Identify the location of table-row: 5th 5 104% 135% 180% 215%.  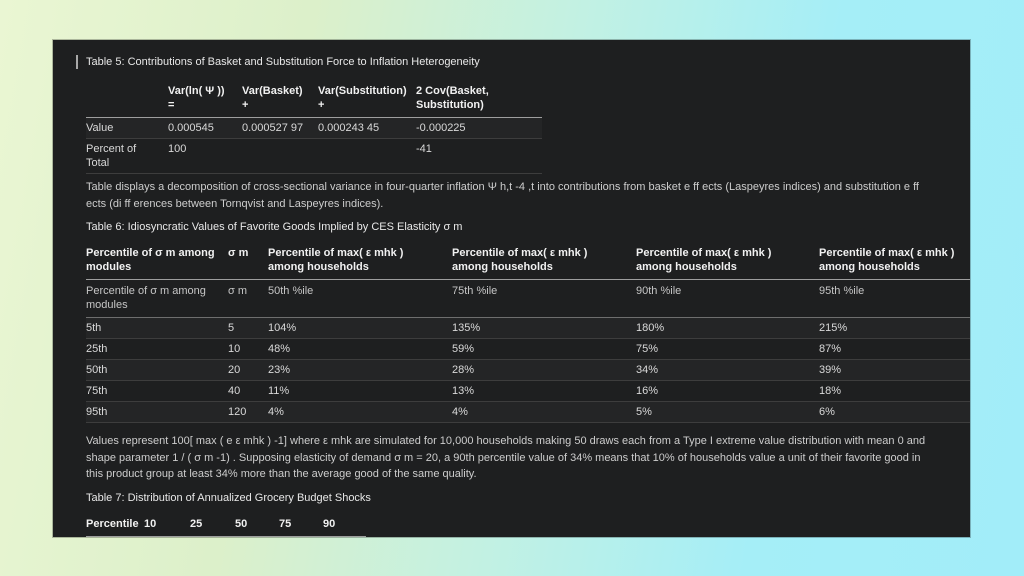
(528, 328).